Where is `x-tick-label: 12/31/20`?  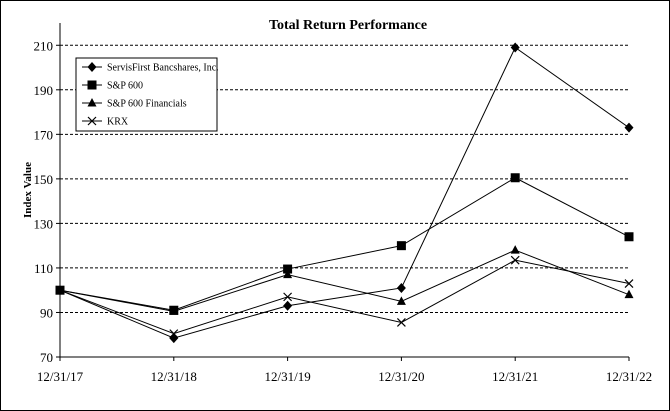 x-tick-label: 12/31/20 is located at coordinates (401, 376).